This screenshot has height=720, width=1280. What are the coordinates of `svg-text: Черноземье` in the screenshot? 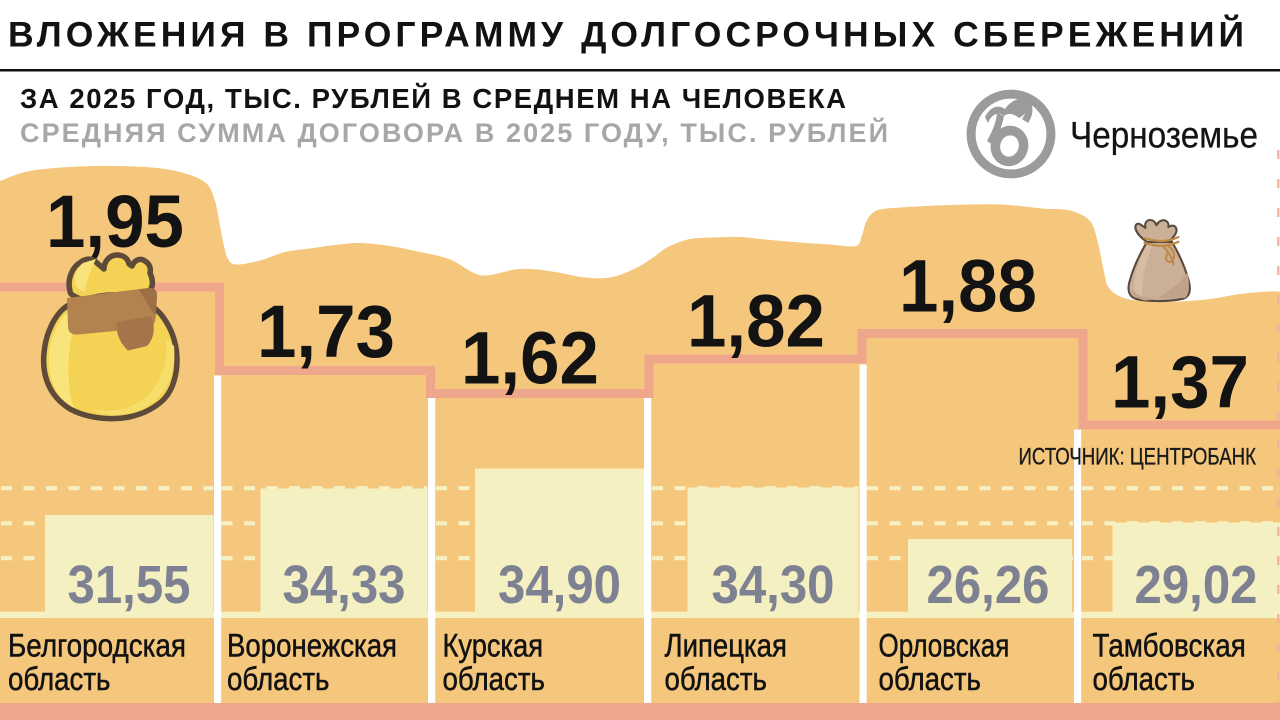 It's located at (1164, 135).